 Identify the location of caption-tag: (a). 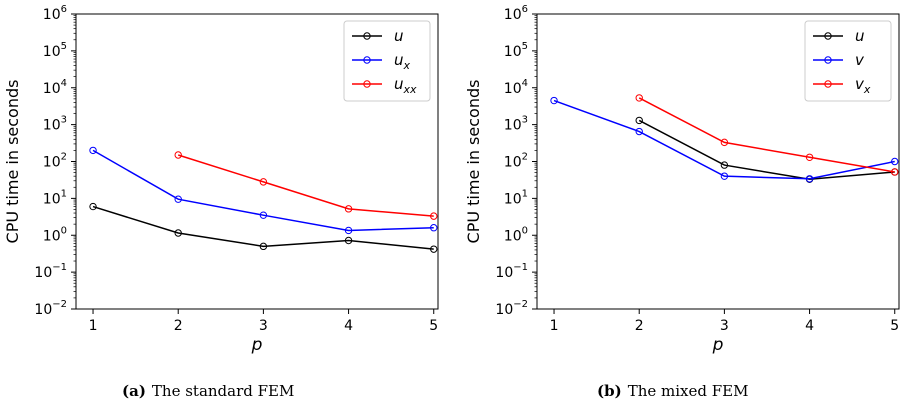
(134, 391).